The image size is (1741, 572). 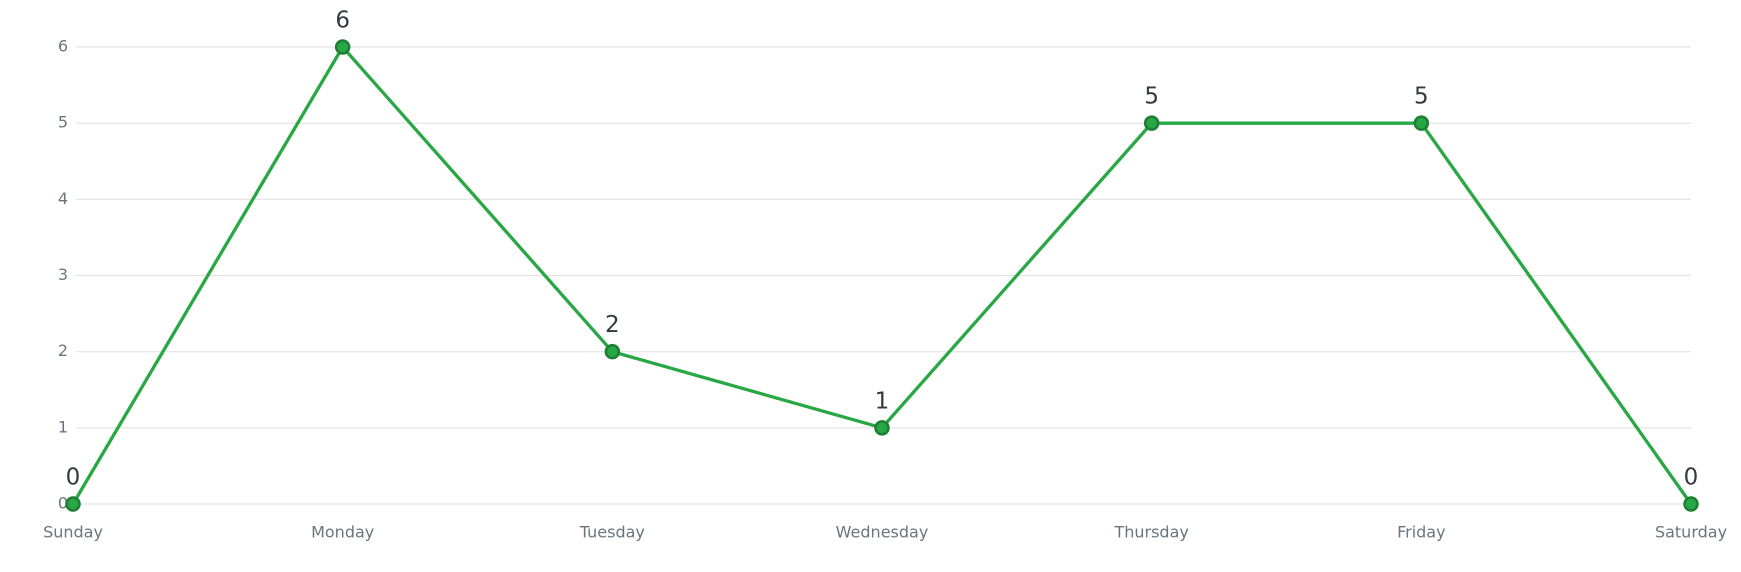 I want to click on y-tick-label: 1, so click(x=63, y=426).